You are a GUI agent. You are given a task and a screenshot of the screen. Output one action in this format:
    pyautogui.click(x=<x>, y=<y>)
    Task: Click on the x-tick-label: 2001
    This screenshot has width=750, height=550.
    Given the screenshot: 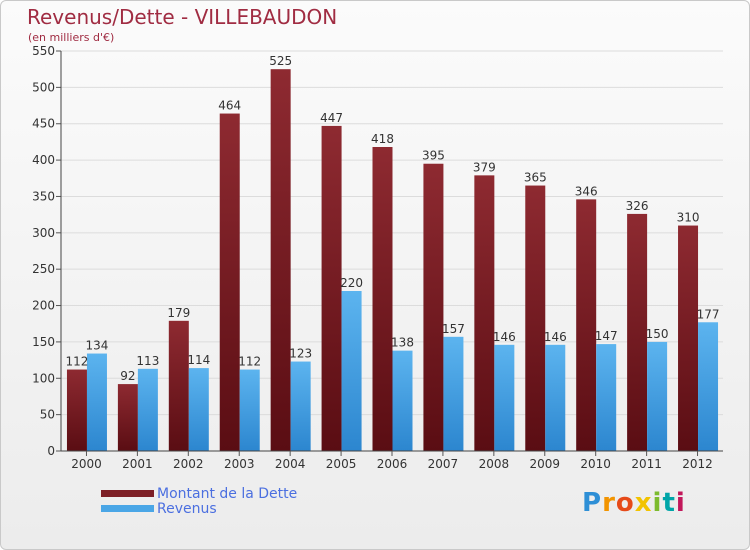 What is the action you would take?
    pyautogui.click(x=137, y=464)
    